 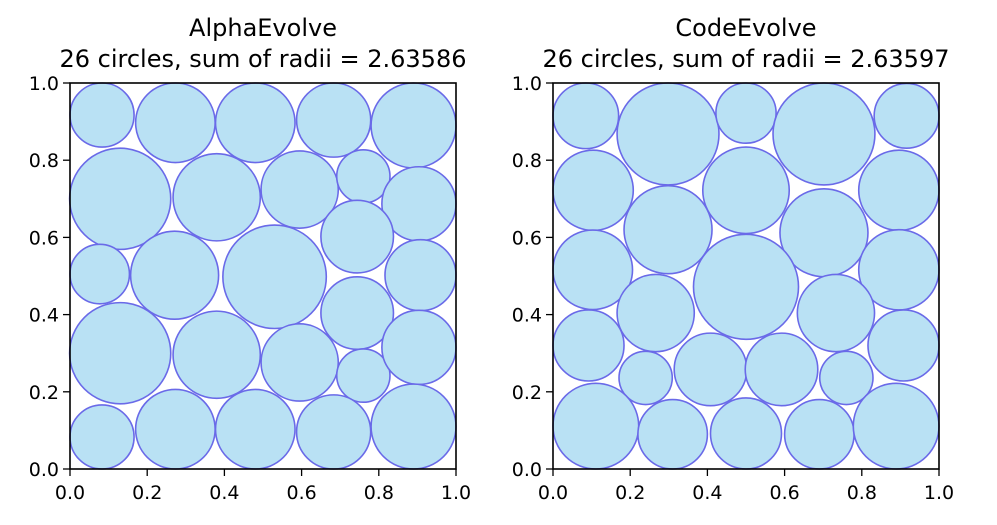 What do you see at coordinates (862, 493) in the screenshot?
I see `codeevolve-x-tick-label: 0.8` at bounding box center [862, 493].